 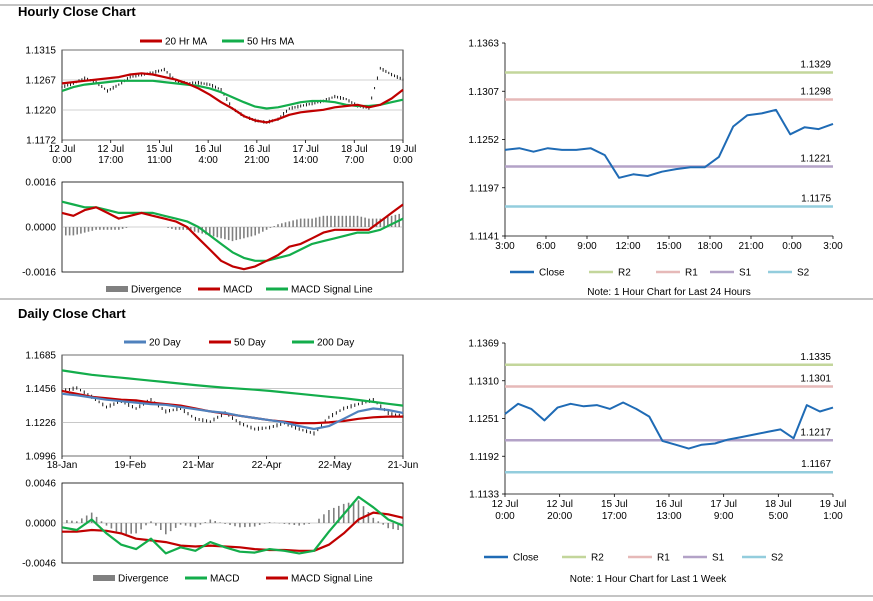 I want to click on hourly-price-ma50-line, so click(x=232, y=94).